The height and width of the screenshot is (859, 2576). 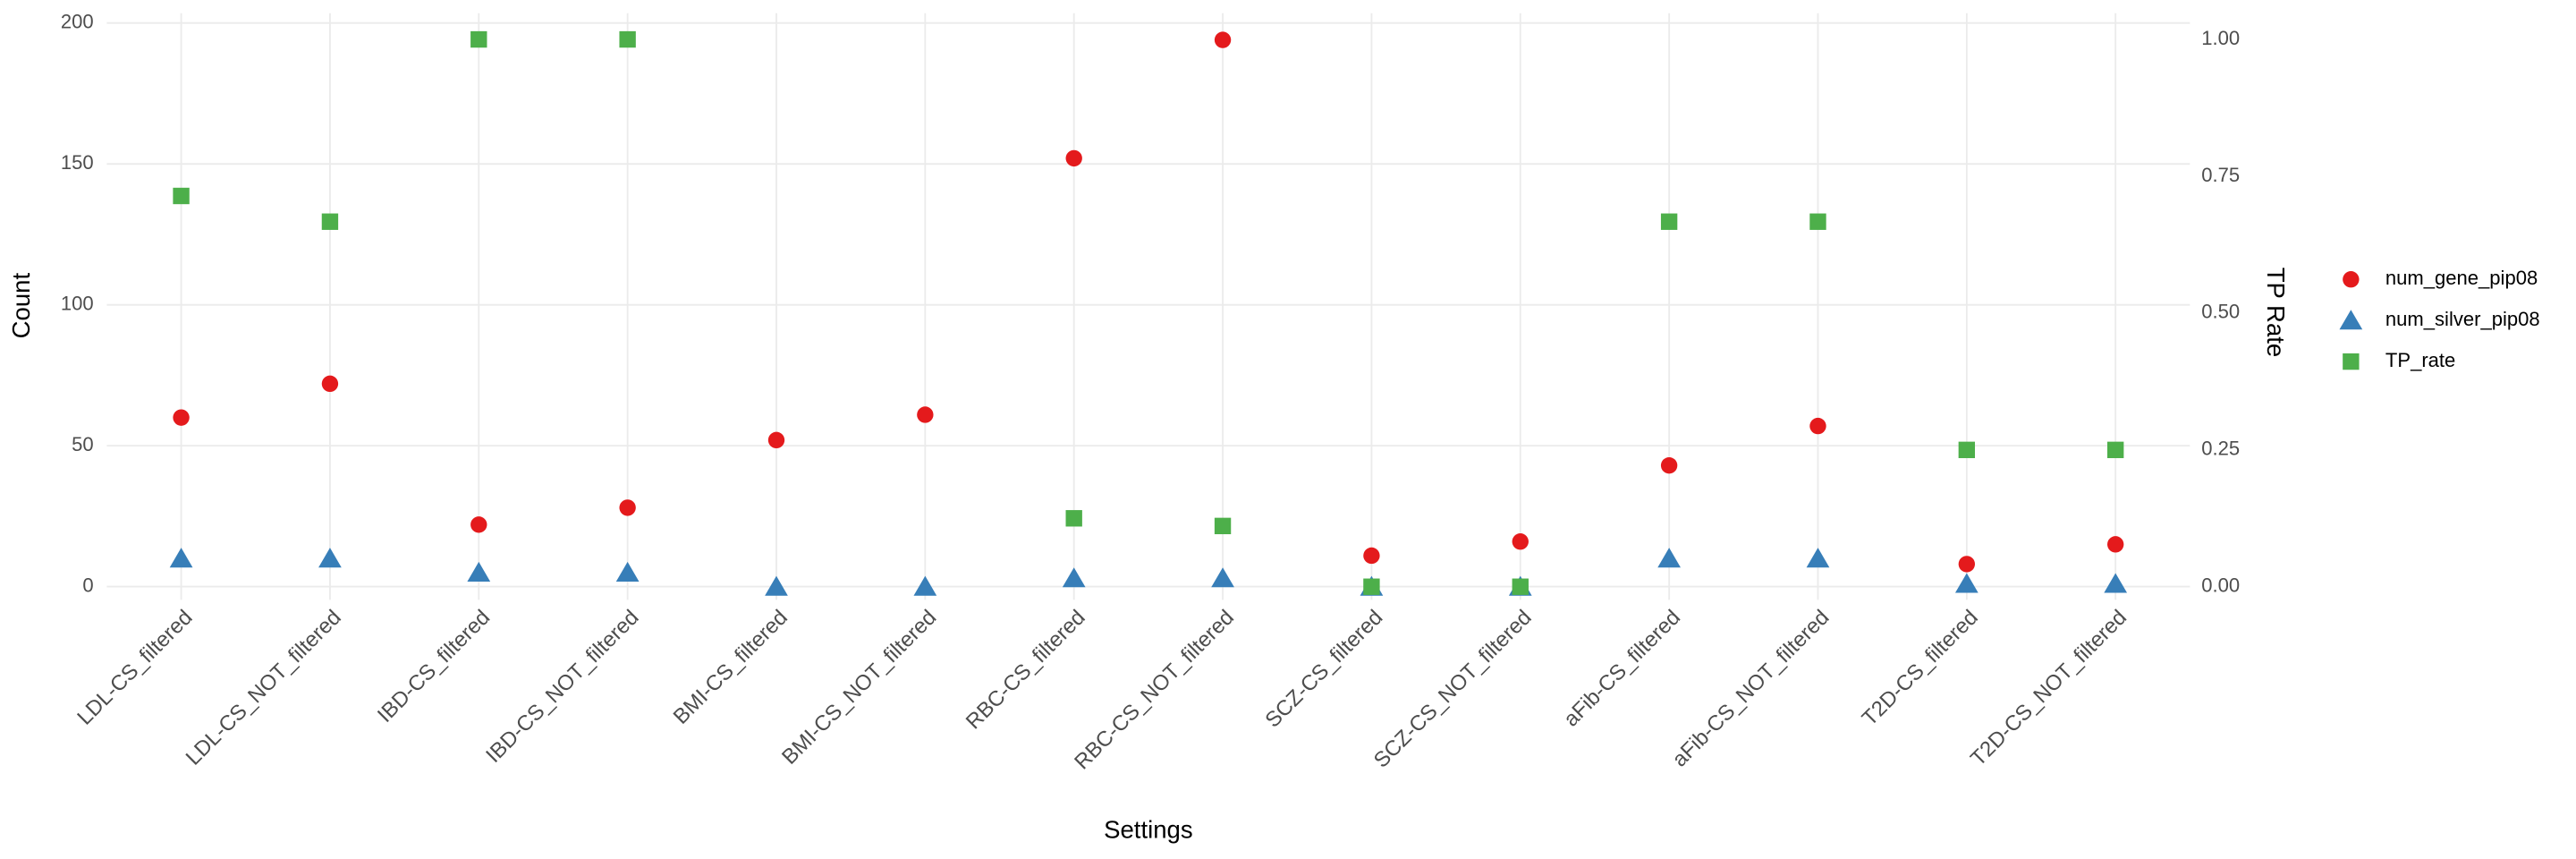 What do you see at coordinates (2276, 313) in the screenshot?
I see `y2-axis-title: TP Rate` at bounding box center [2276, 313].